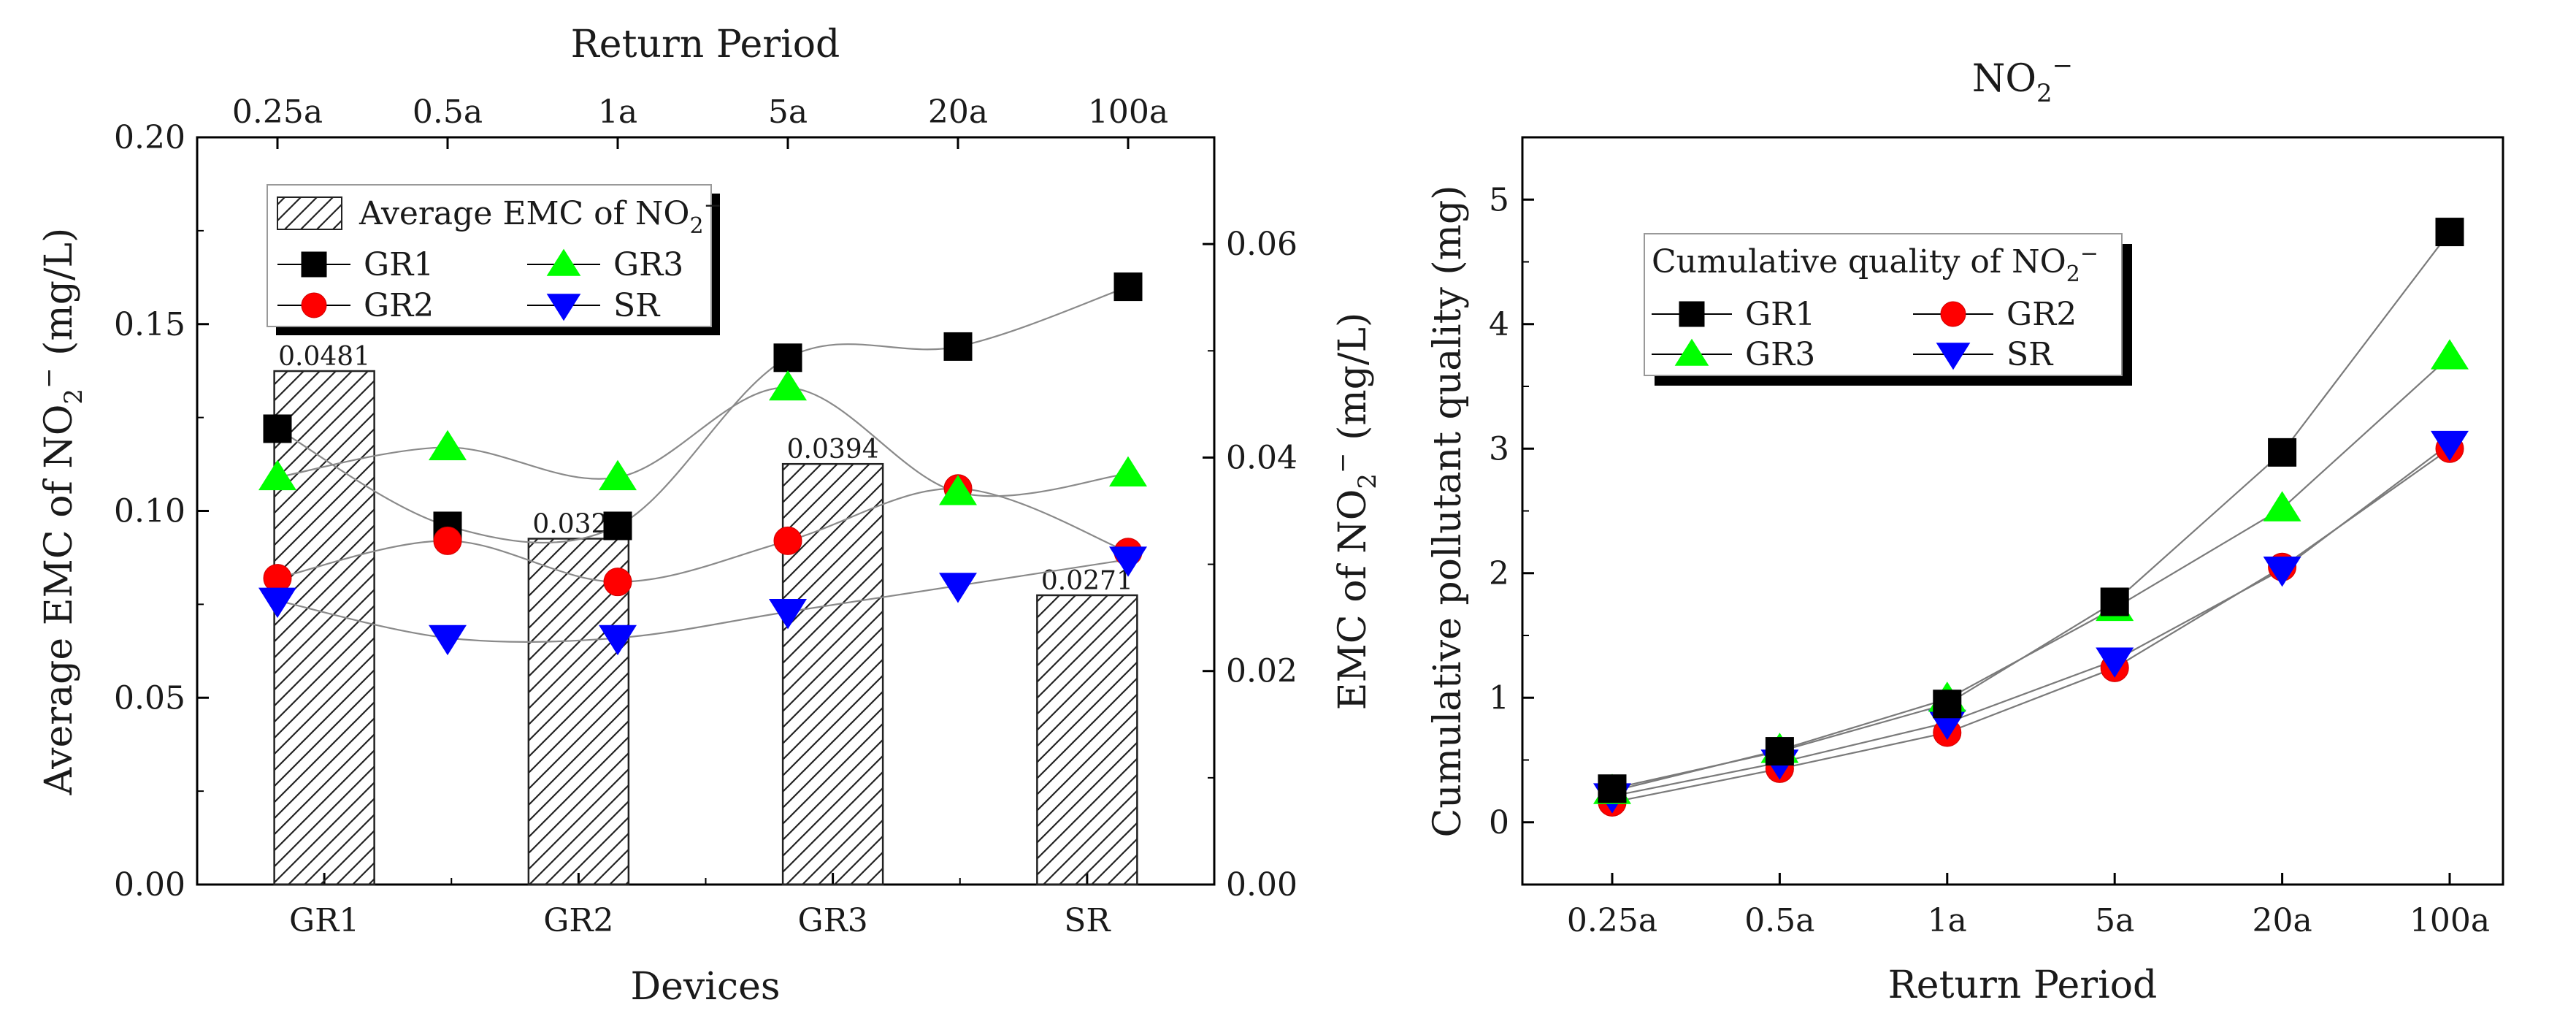 This screenshot has height=1035, width=2576. I want to click on cum-x-tick-label: 1a, so click(1947, 920).